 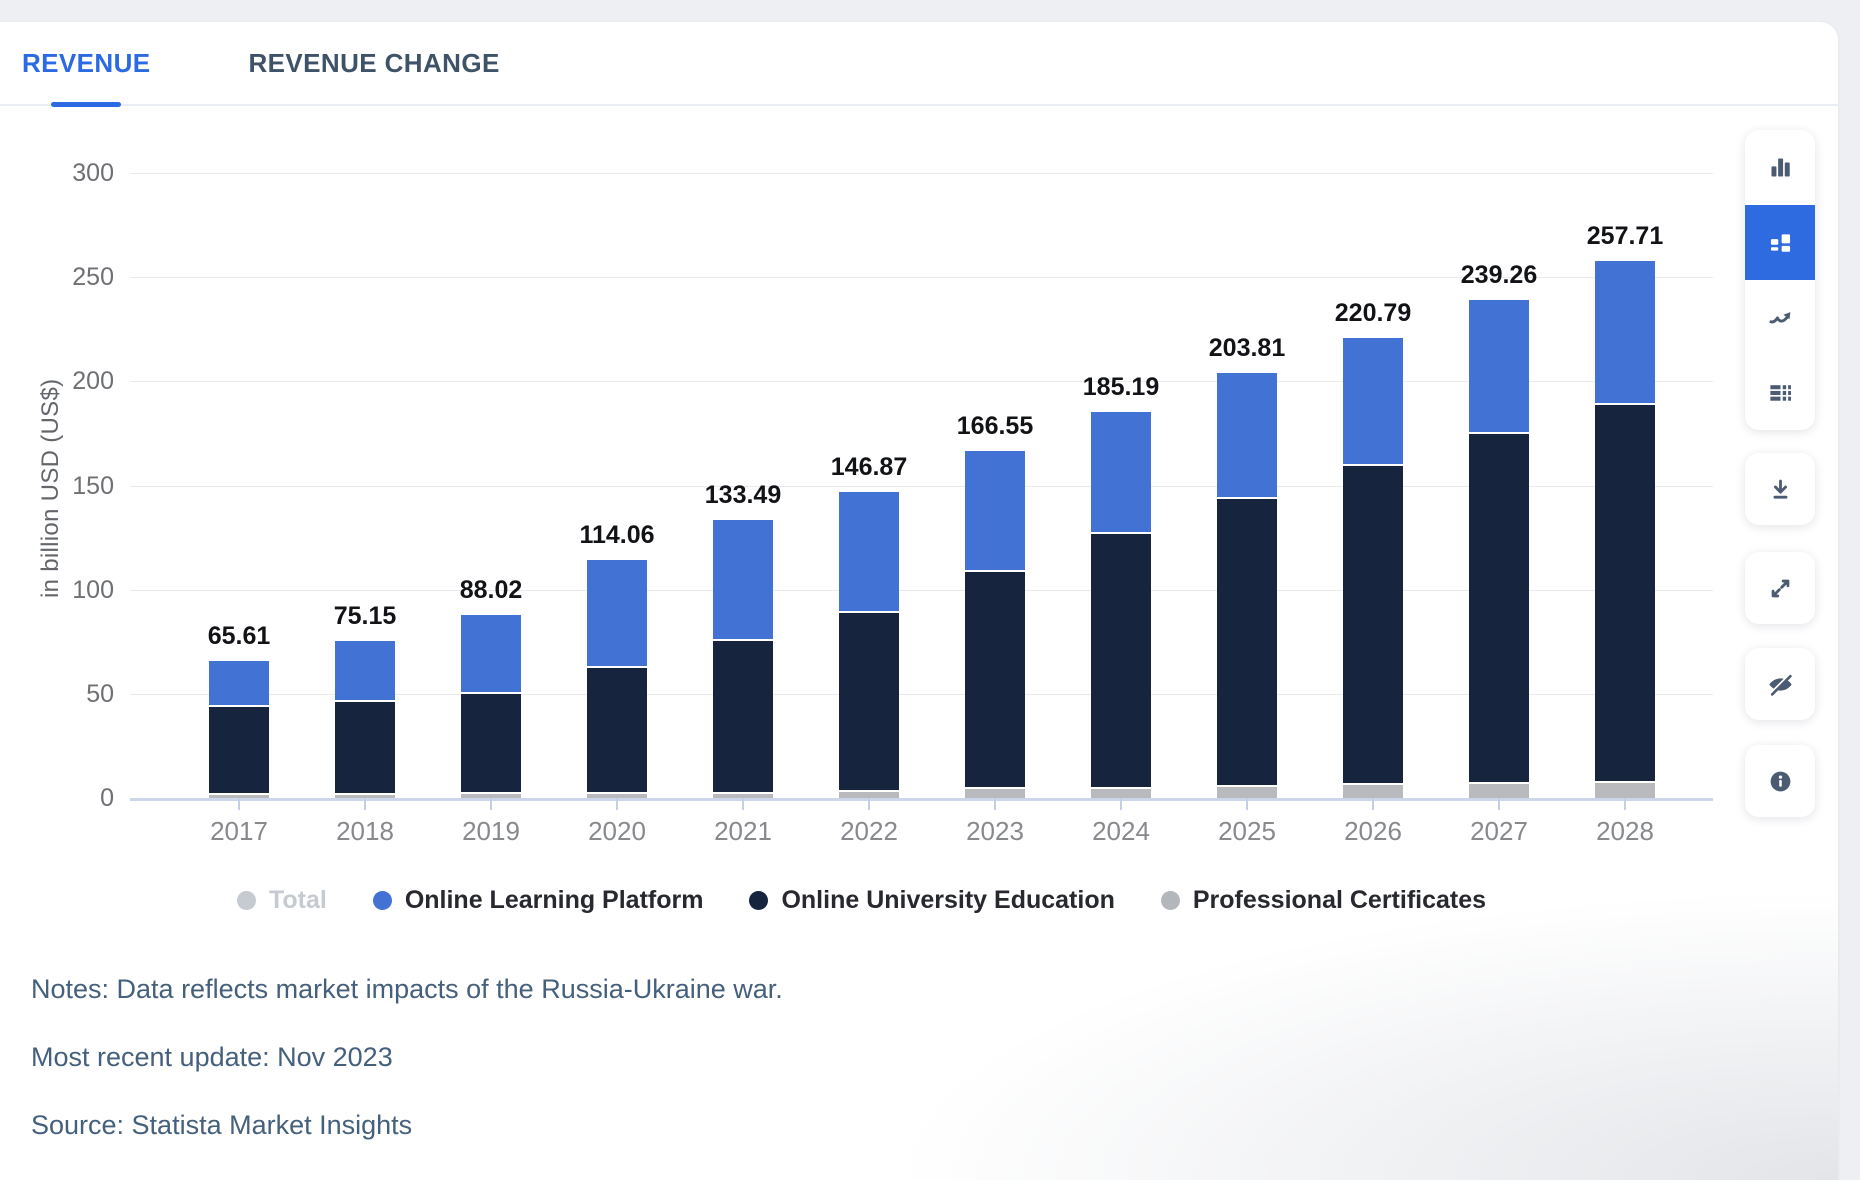 What do you see at coordinates (86, 104) in the screenshot?
I see `active-tab-underline` at bounding box center [86, 104].